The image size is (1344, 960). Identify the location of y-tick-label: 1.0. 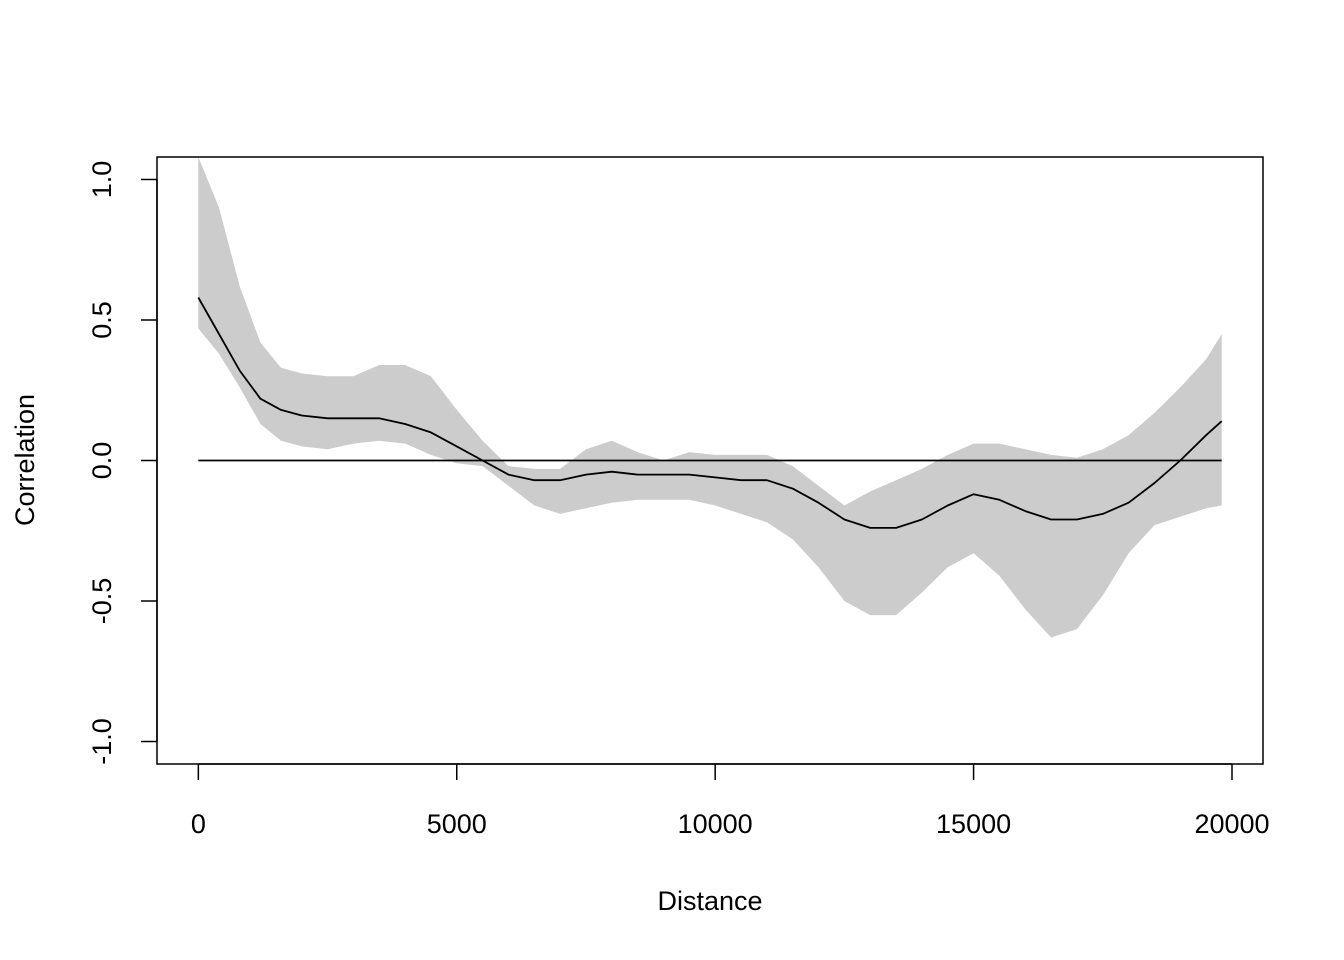
(102, 180).